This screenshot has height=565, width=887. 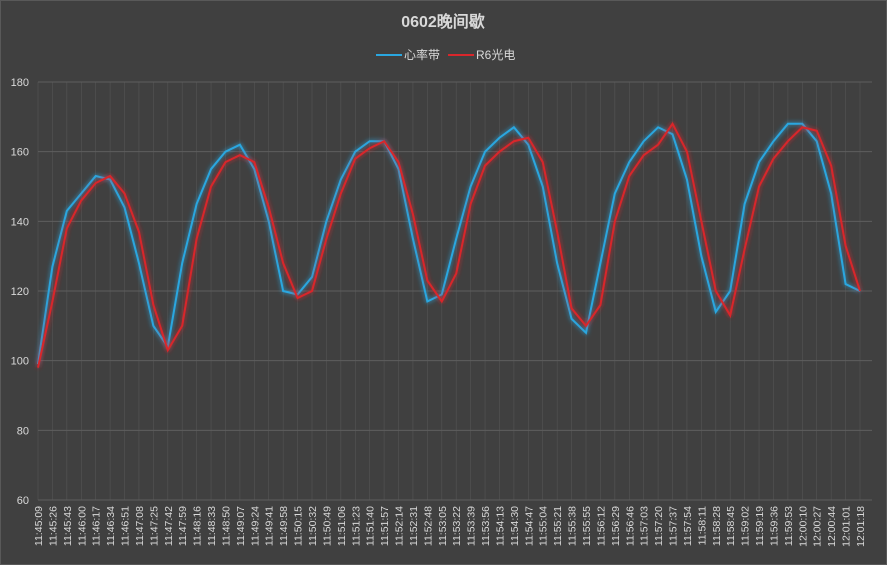 What do you see at coordinates (443, 526) in the screenshot?
I see `x-tick-label: 11:53:05` at bounding box center [443, 526].